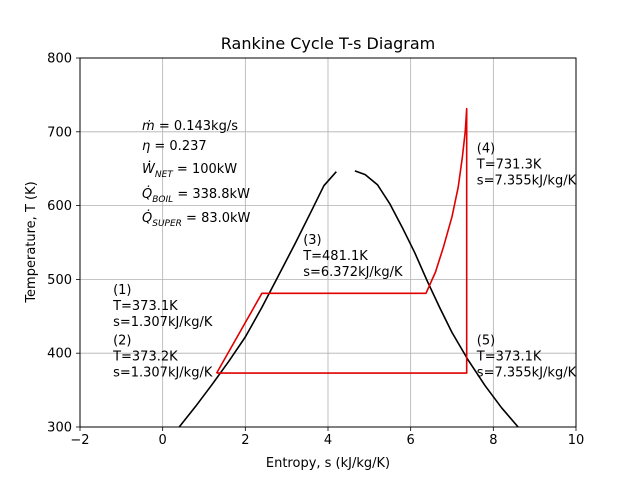  I want to click on net-work-value: = 100kW, so click(207, 169).